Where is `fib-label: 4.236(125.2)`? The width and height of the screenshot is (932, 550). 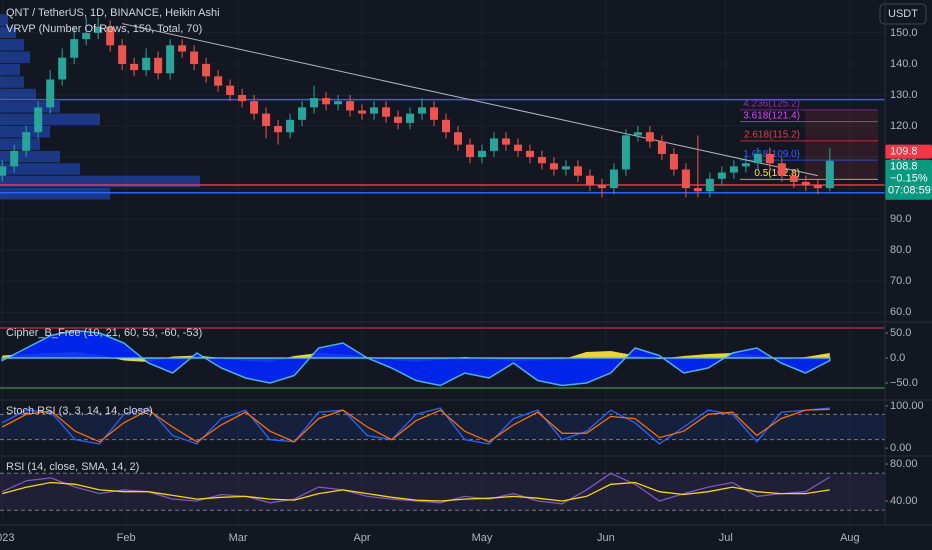 fib-label: 4.236(125.2) is located at coordinates (771, 104).